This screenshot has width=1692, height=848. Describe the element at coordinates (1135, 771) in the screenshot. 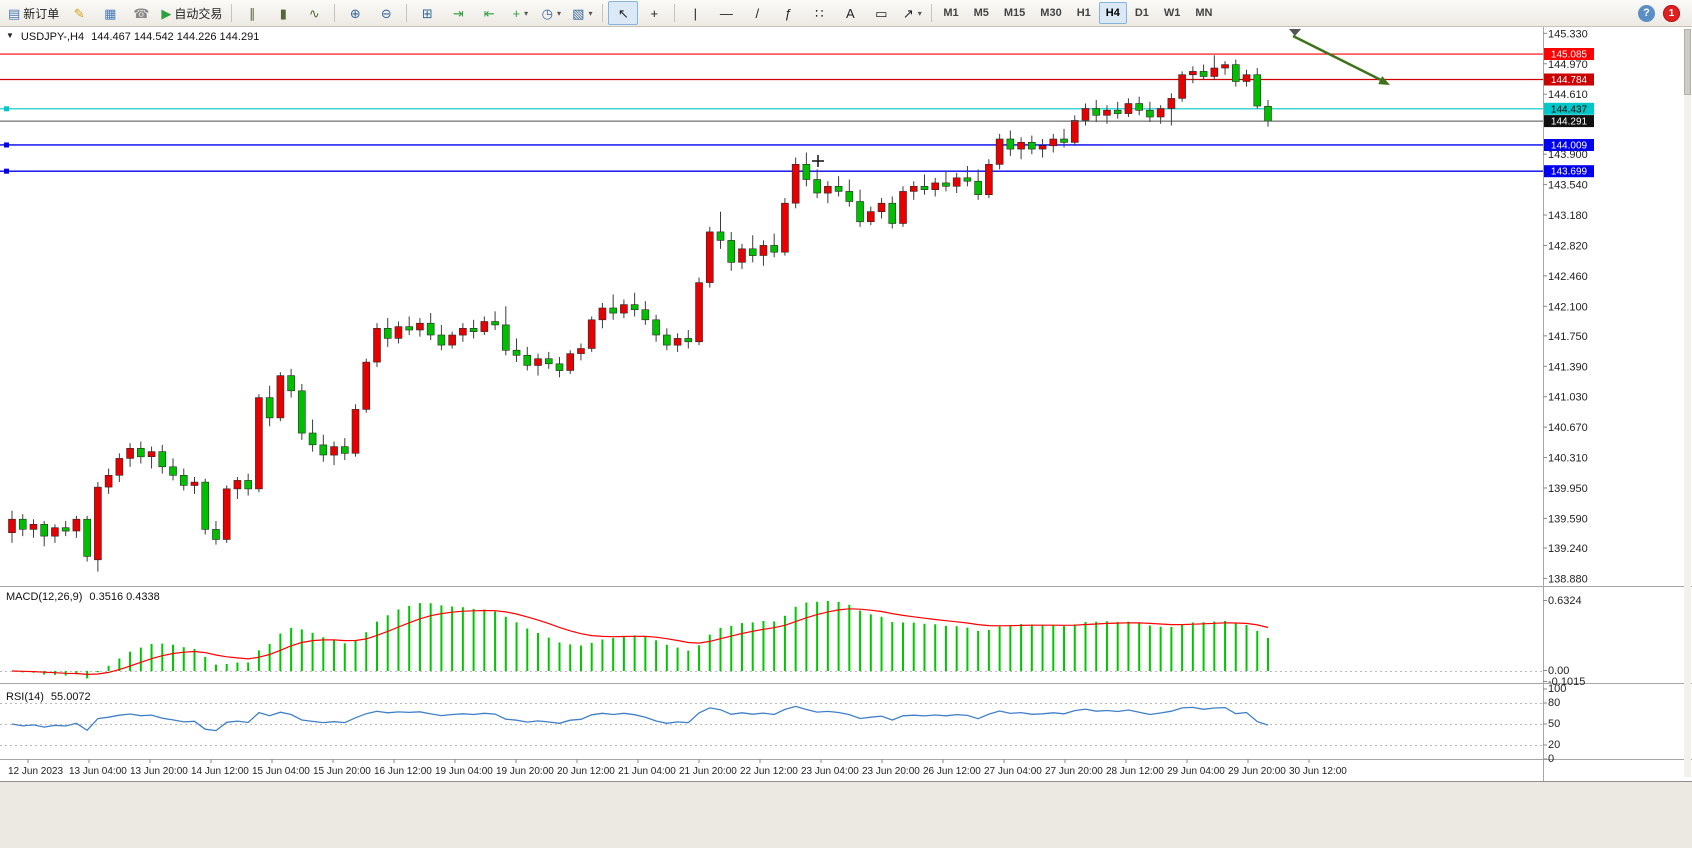

I see `svg-text: 28 Jun 12:00` at that location.